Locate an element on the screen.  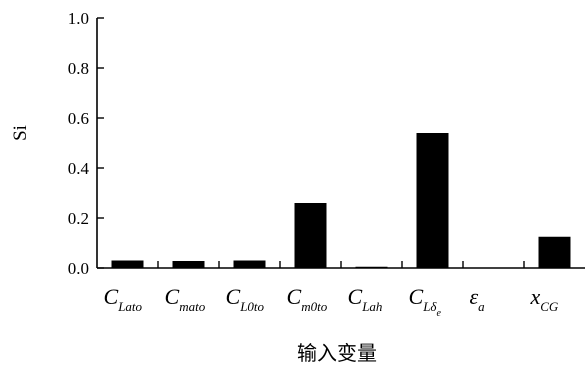
y-tick-label: 0.4 is located at coordinates (79, 168).